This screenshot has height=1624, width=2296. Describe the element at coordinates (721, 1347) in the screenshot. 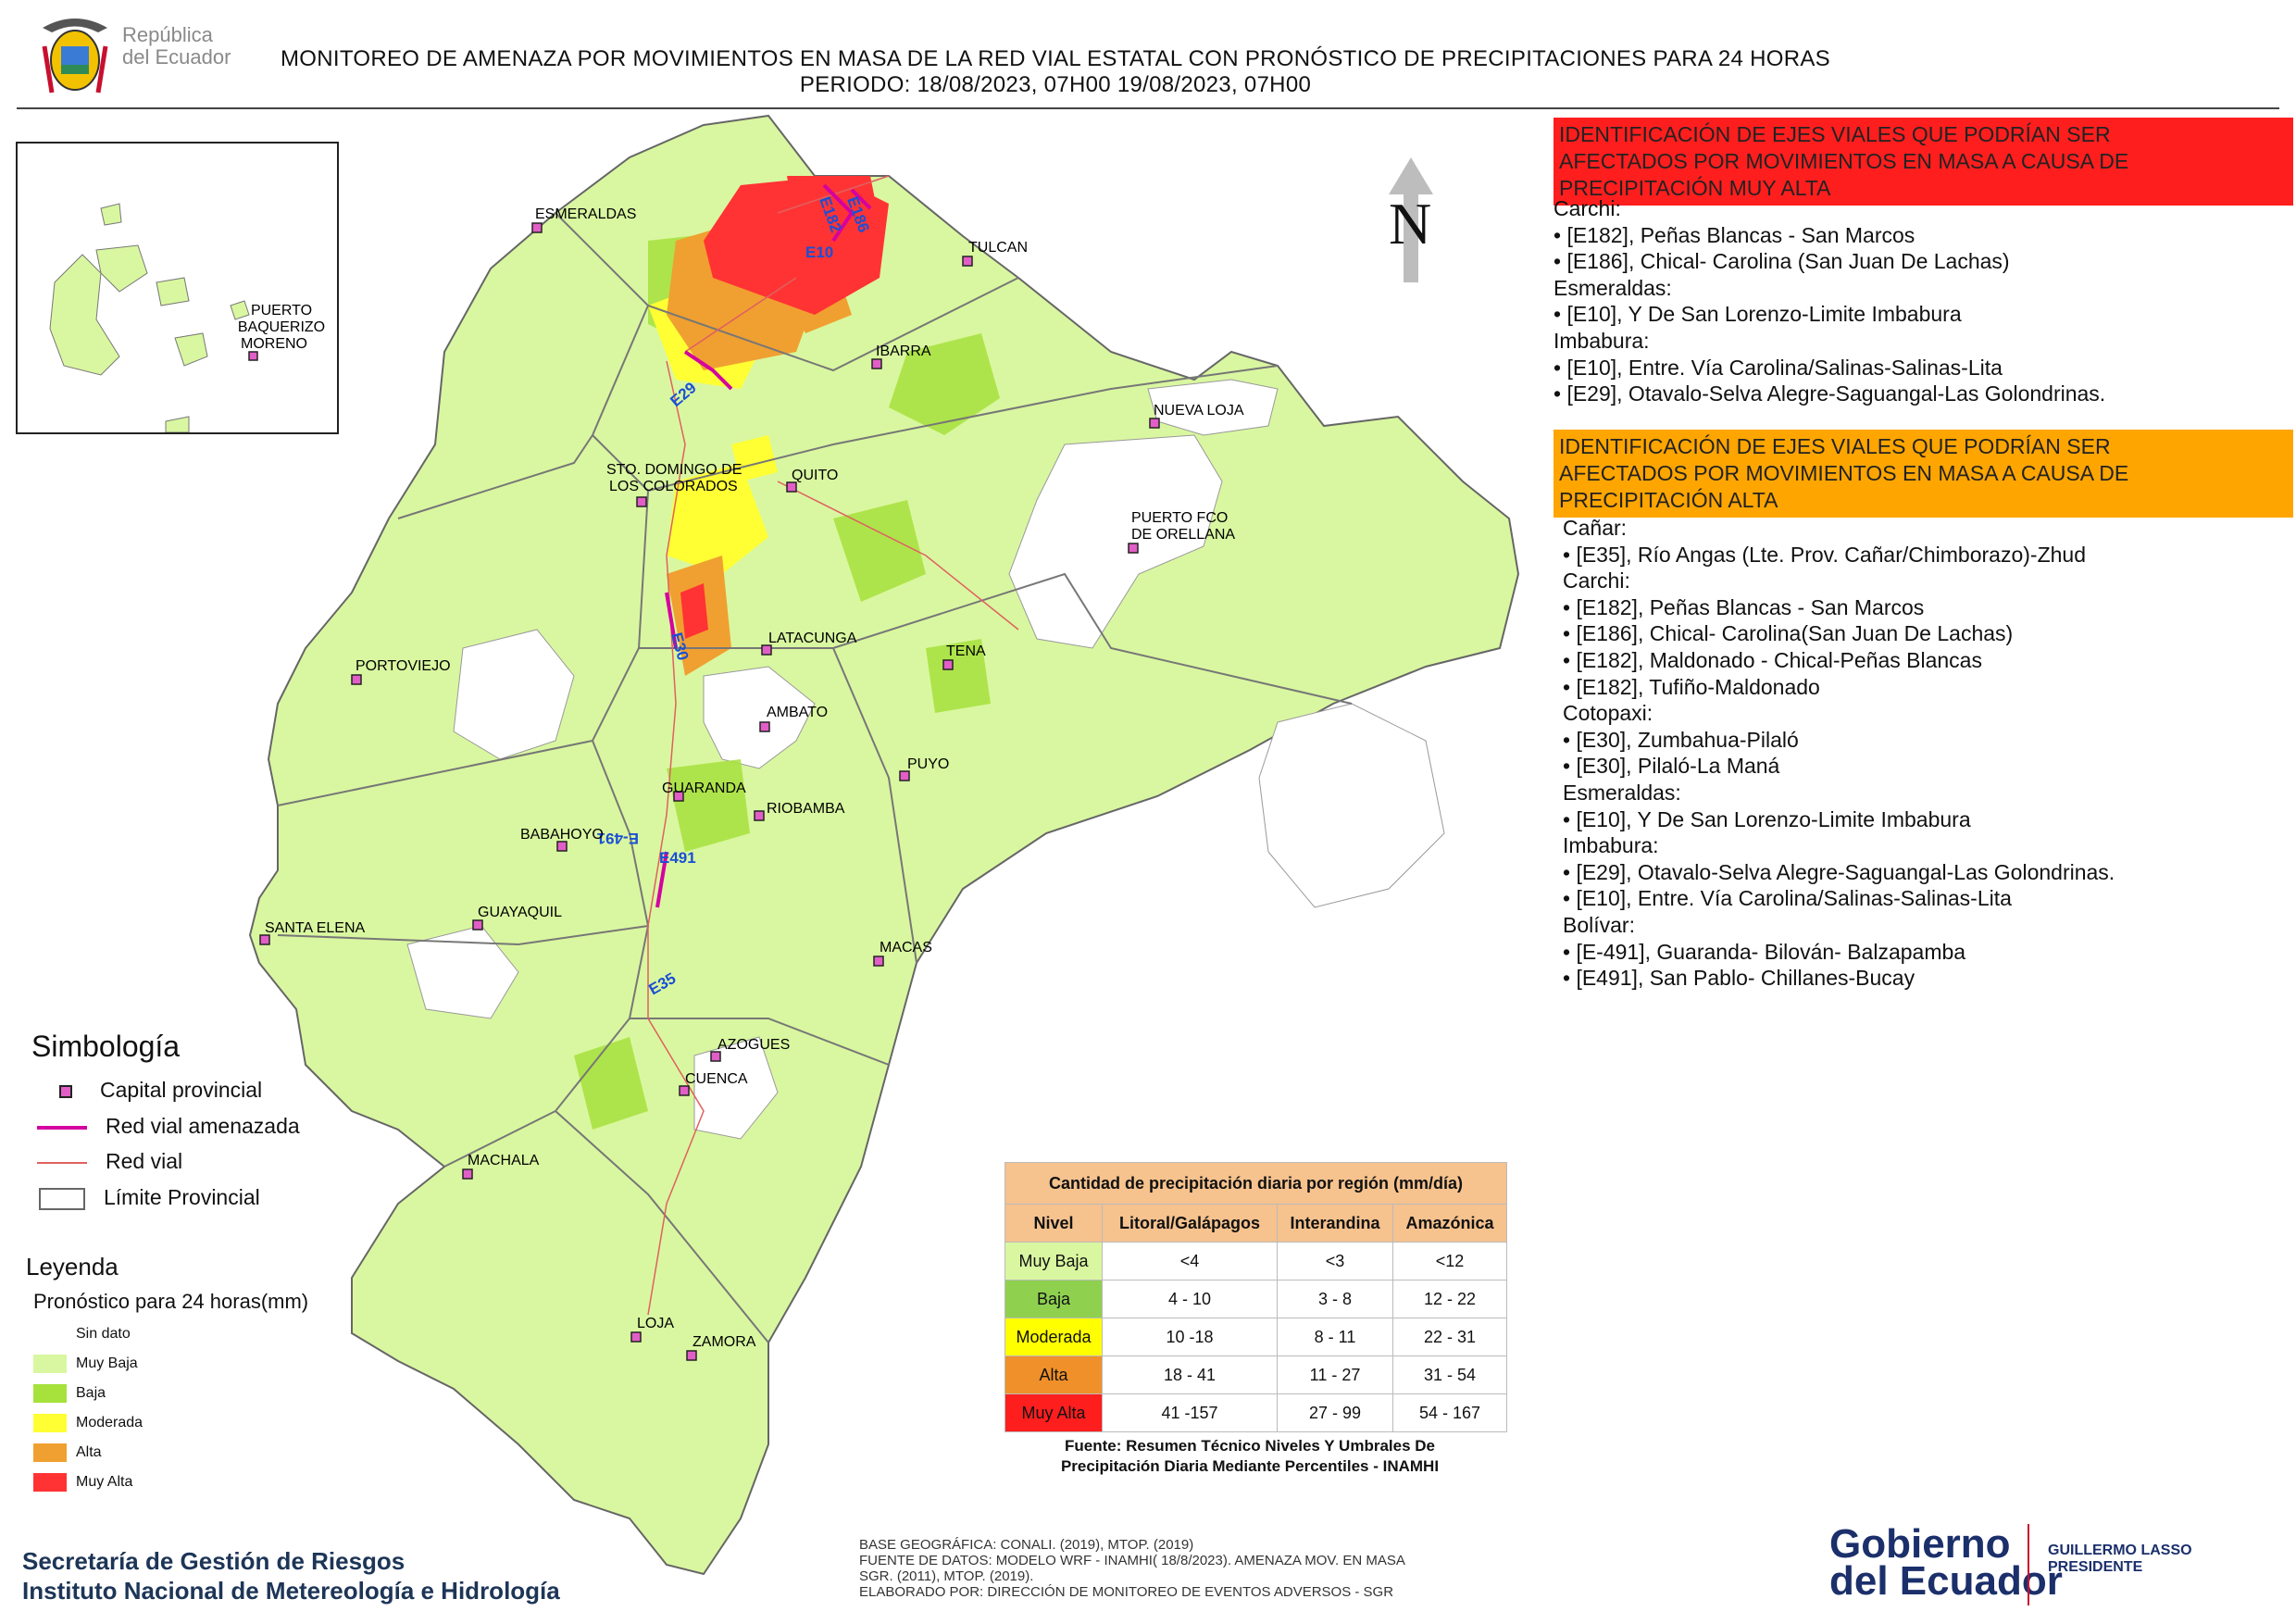

I see `city-zamora: ZAMORA` at that location.